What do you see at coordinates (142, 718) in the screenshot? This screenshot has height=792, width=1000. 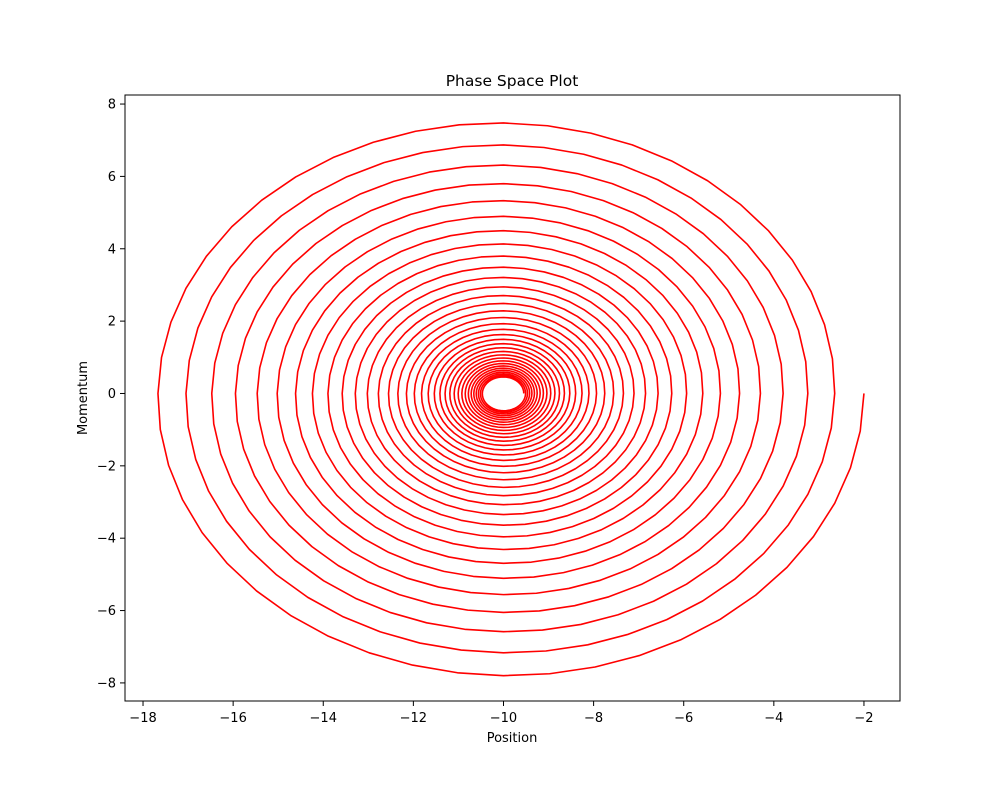 I see `x-tick-label: −18` at bounding box center [142, 718].